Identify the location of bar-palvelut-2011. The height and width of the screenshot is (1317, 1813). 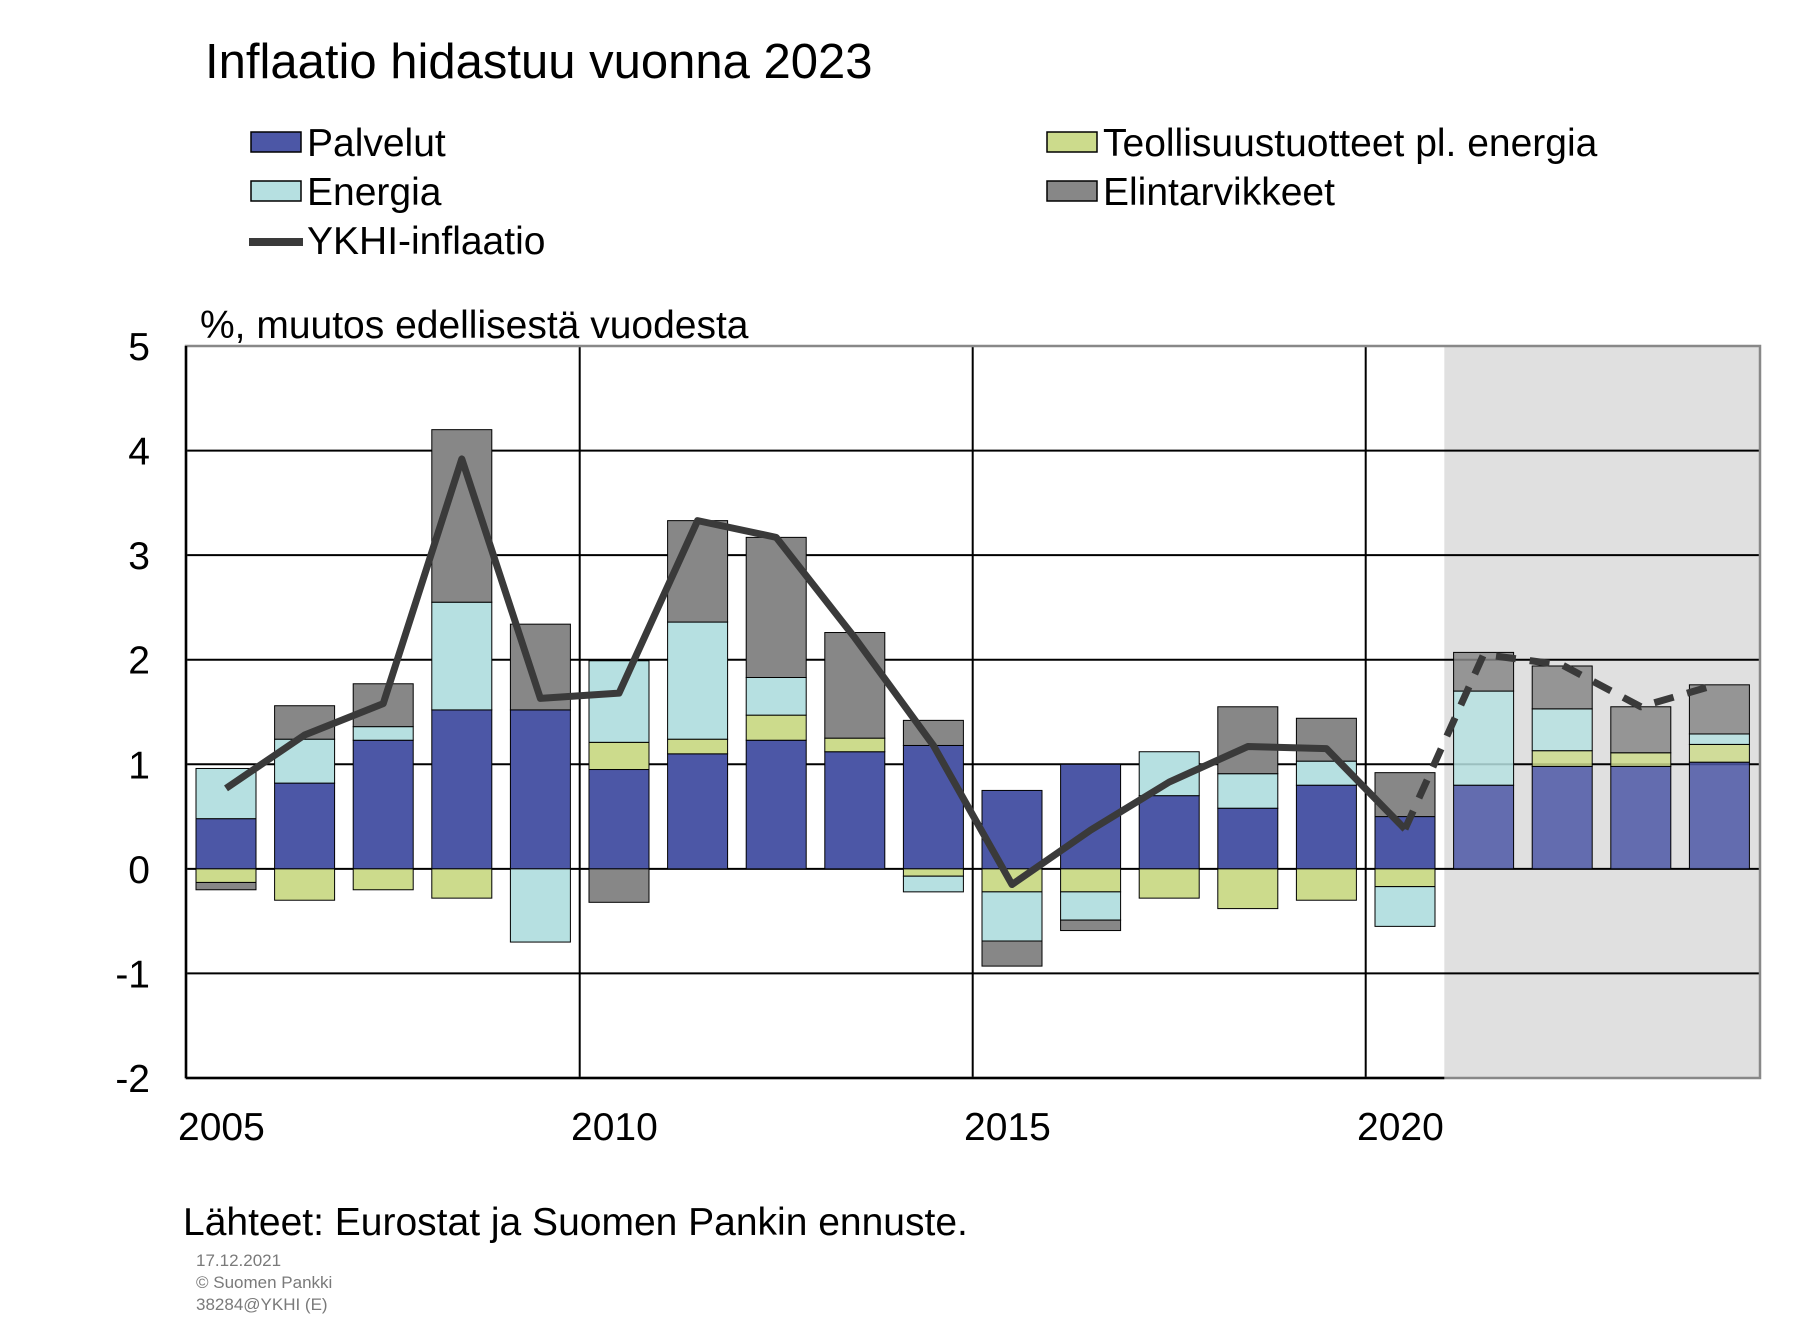
(698, 811).